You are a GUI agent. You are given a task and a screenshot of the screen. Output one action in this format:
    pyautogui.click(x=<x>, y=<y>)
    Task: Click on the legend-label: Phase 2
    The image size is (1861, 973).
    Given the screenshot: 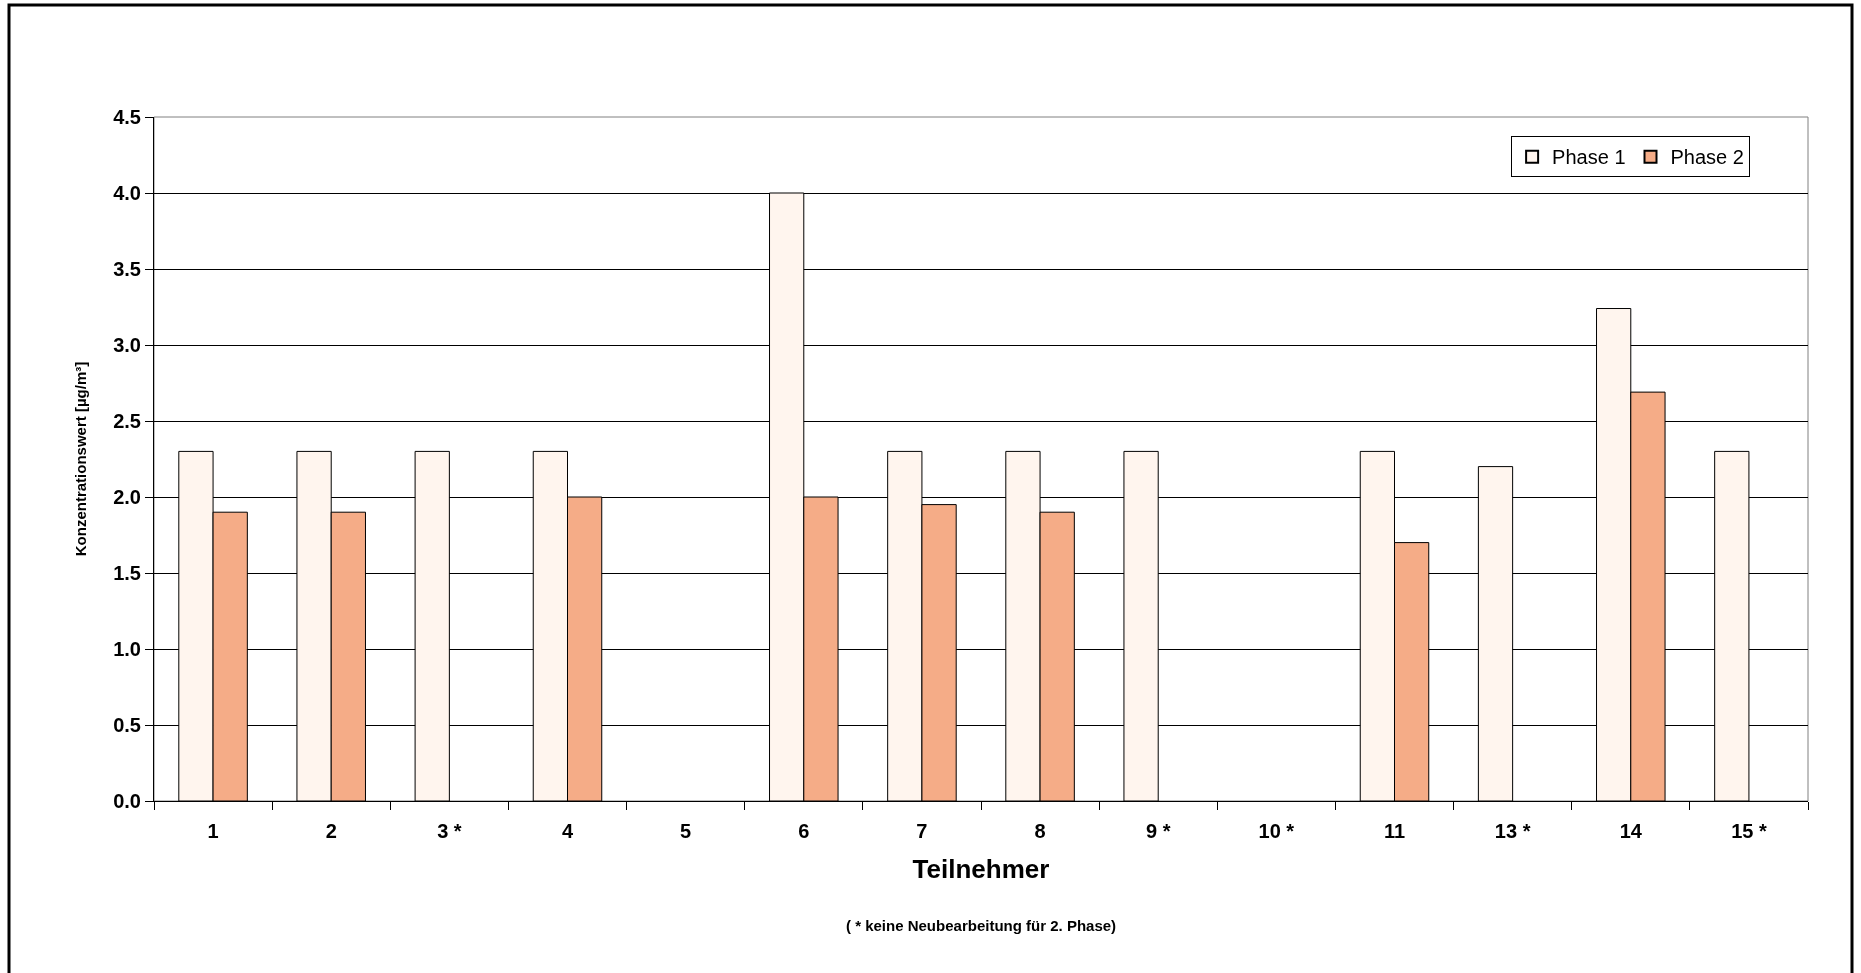 What is the action you would take?
    pyautogui.click(x=1707, y=157)
    